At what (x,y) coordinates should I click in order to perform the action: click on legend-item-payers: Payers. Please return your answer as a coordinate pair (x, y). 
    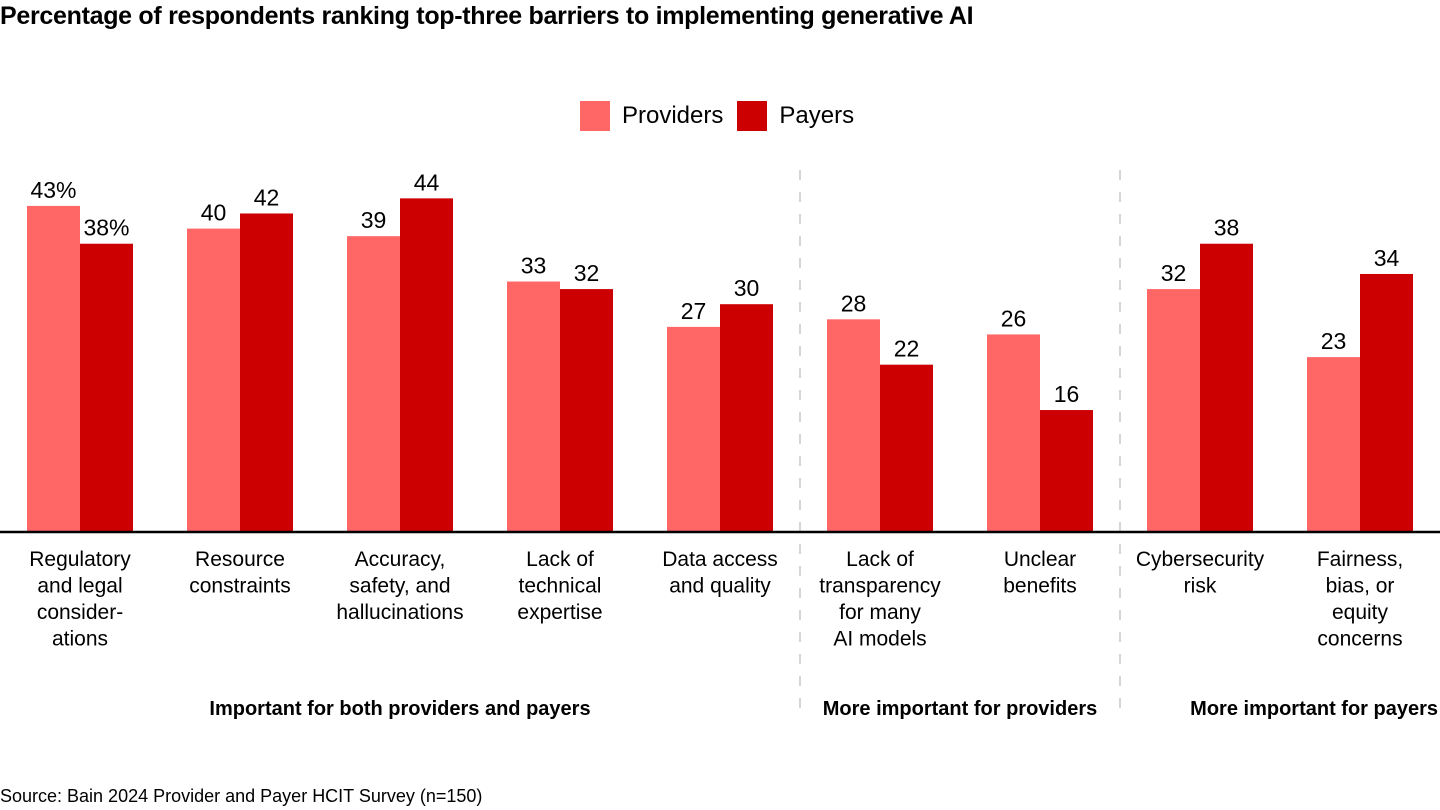
    Looking at the image, I should click on (795, 116).